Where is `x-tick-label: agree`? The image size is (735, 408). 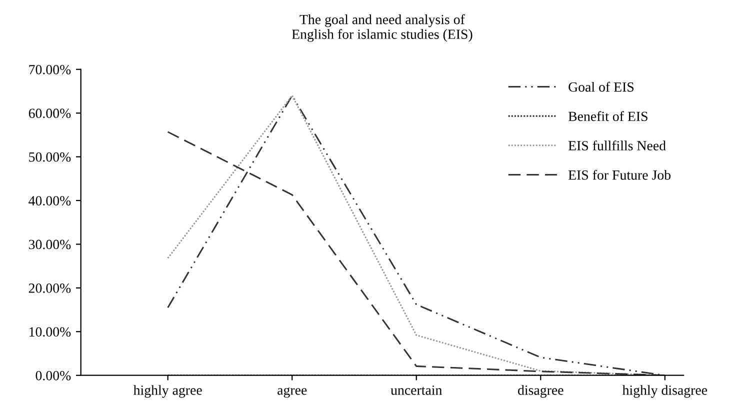 x-tick-label: agree is located at coordinates (292, 393).